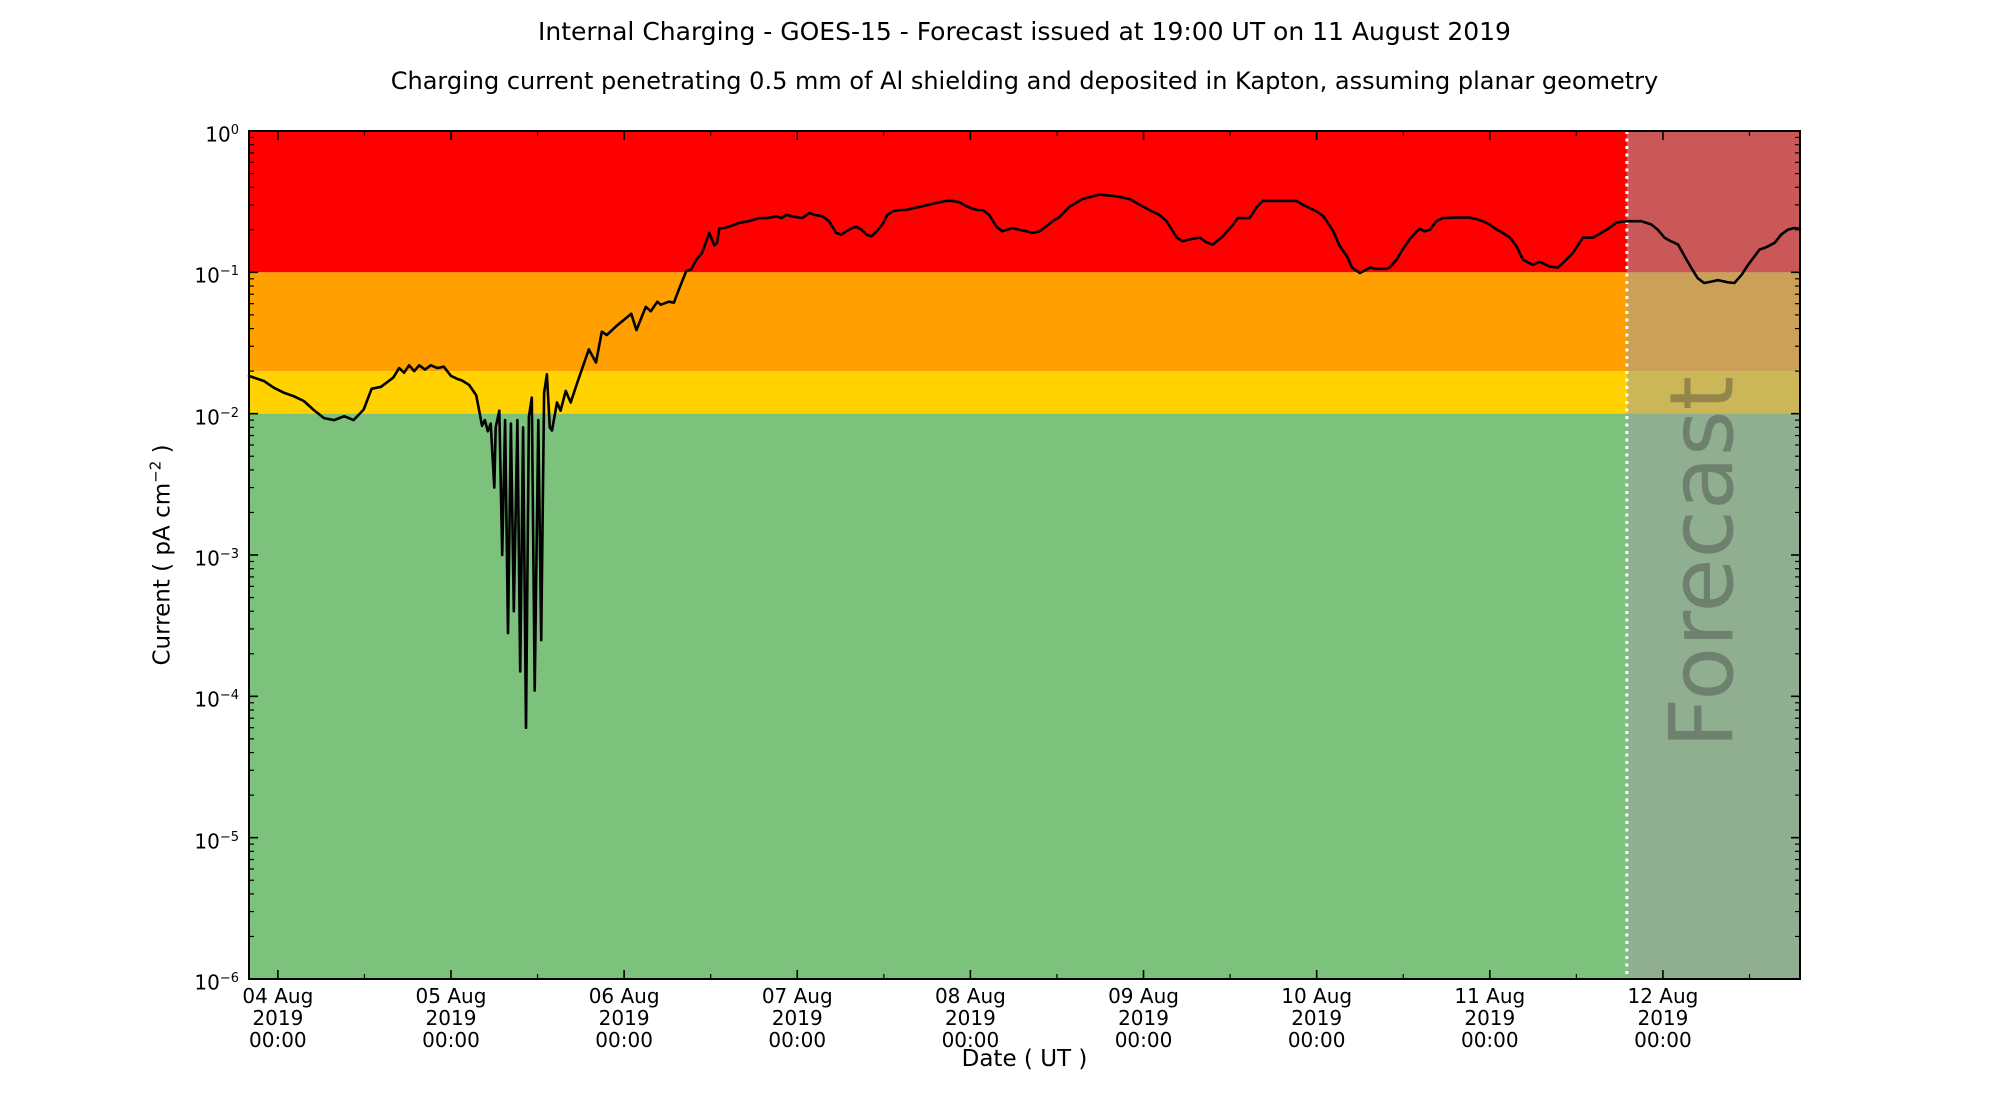 This screenshot has width=2000, height=1100. Describe the element at coordinates (184, 840) in the screenshot. I see `y-tick-label: 10−5` at that location.